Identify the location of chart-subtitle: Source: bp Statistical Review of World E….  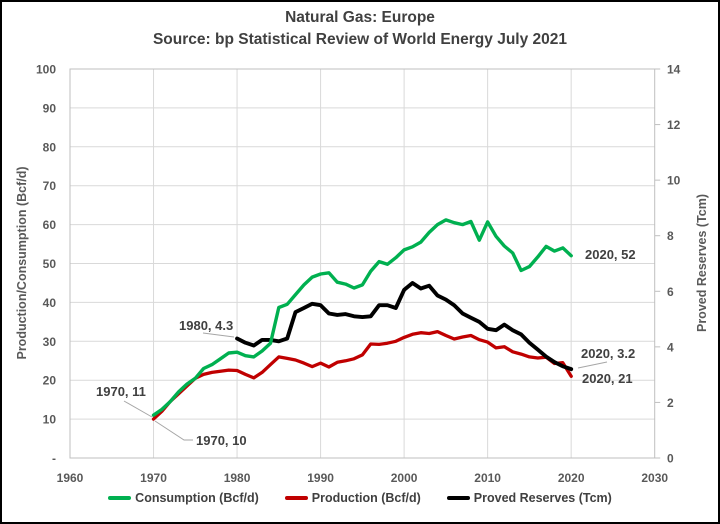
(360, 39).